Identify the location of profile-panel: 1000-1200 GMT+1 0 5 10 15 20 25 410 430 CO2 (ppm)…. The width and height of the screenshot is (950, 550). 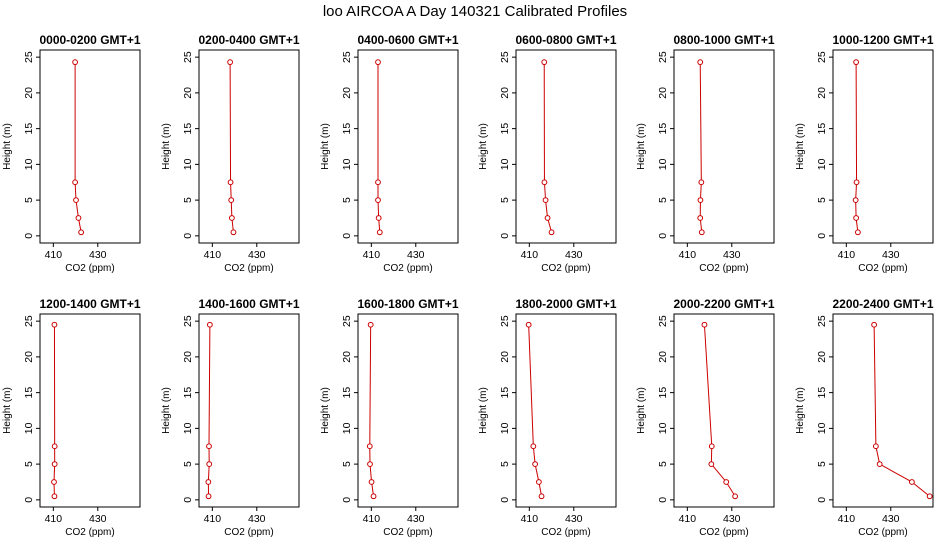
(864, 153).